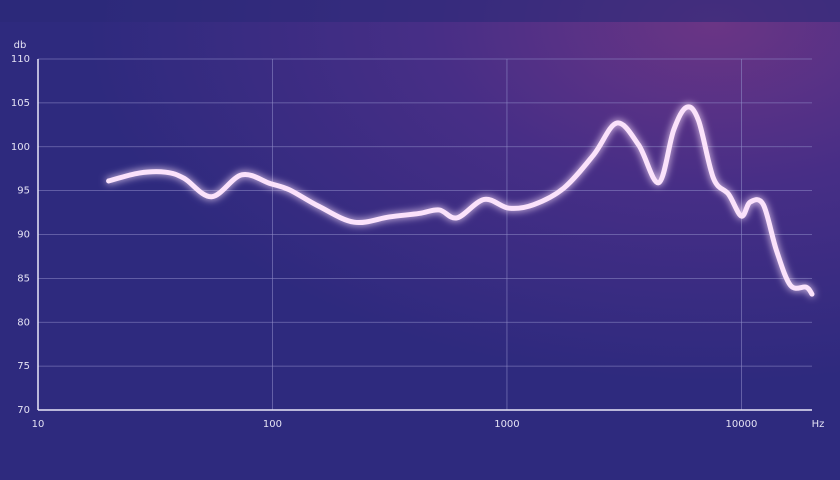 The height and width of the screenshot is (480, 840). Describe the element at coordinates (20, 147) in the screenshot. I see `y-tick-label: 100` at that location.